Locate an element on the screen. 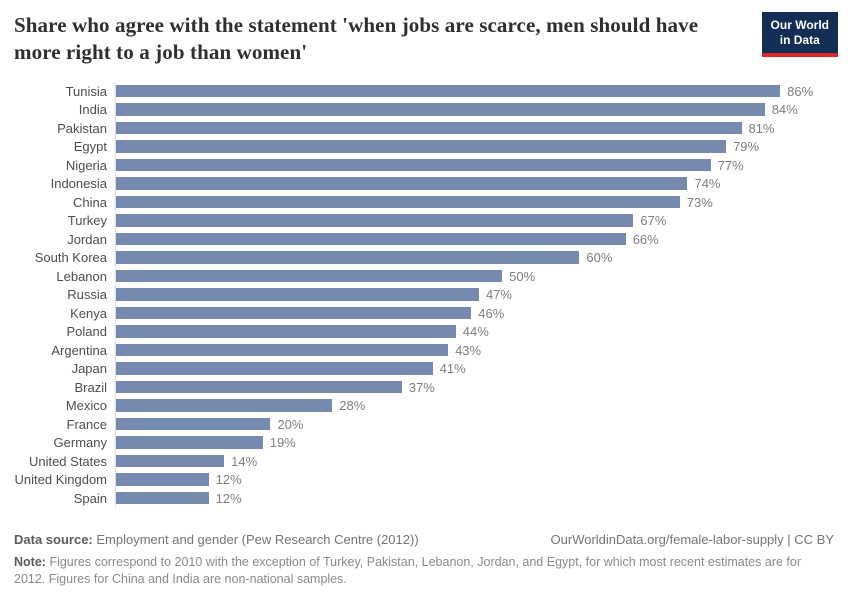 The width and height of the screenshot is (850, 600). bar-area: 66% is located at coordinates (474, 239).